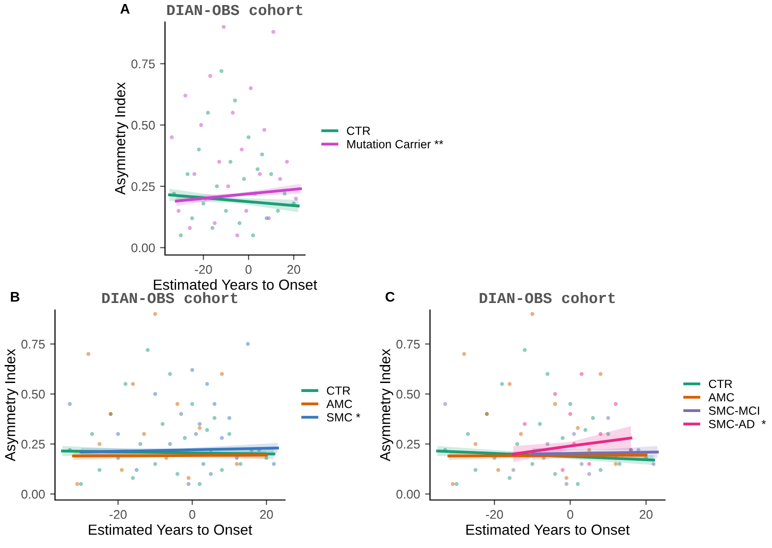  I want to click on legend-label: Mutation Carrier **, so click(395, 144).